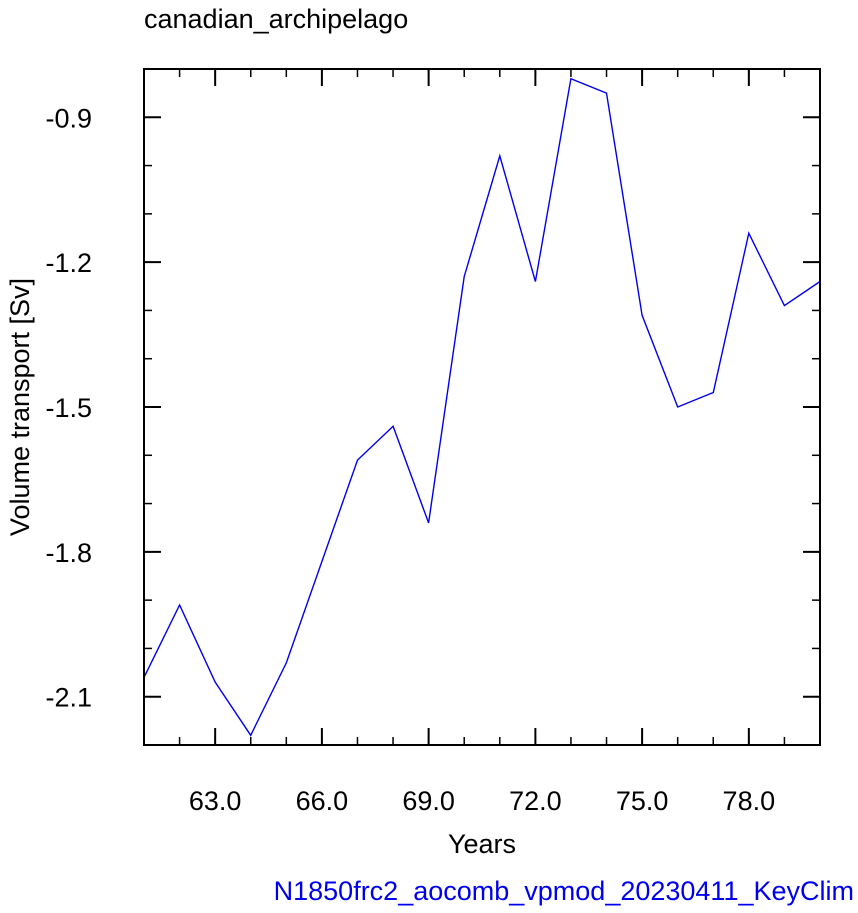  What do you see at coordinates (276, 19) in the screenshot?
I see `chart-title: canadian_archipelago` at bounding box center [276, 19].